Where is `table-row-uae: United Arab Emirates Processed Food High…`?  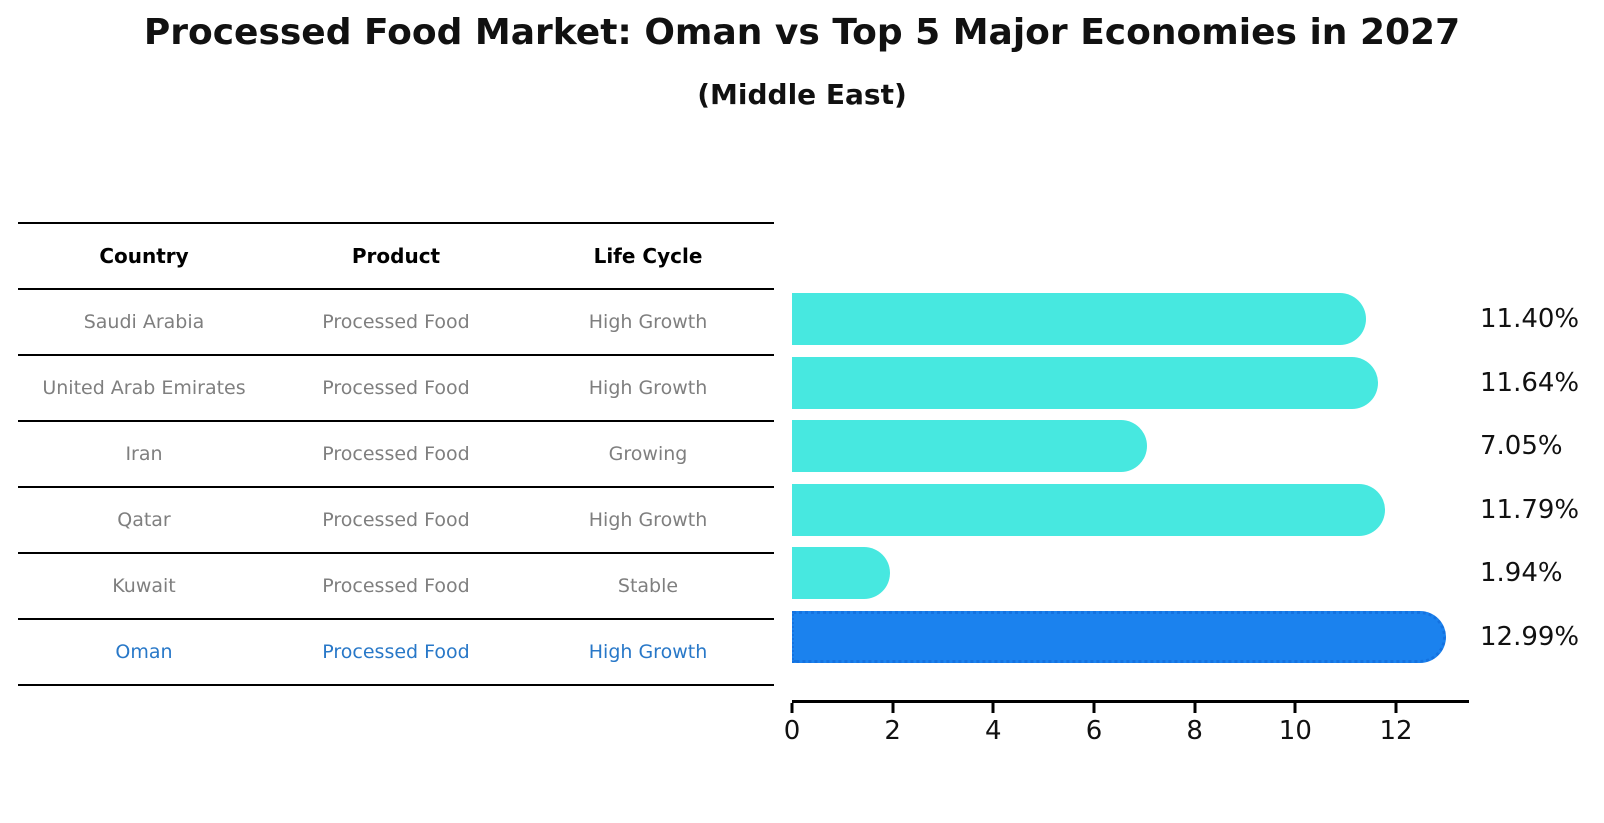 table-row-uae: United Arab Emirates Processed Food High… is located at coordinates (396, 389).